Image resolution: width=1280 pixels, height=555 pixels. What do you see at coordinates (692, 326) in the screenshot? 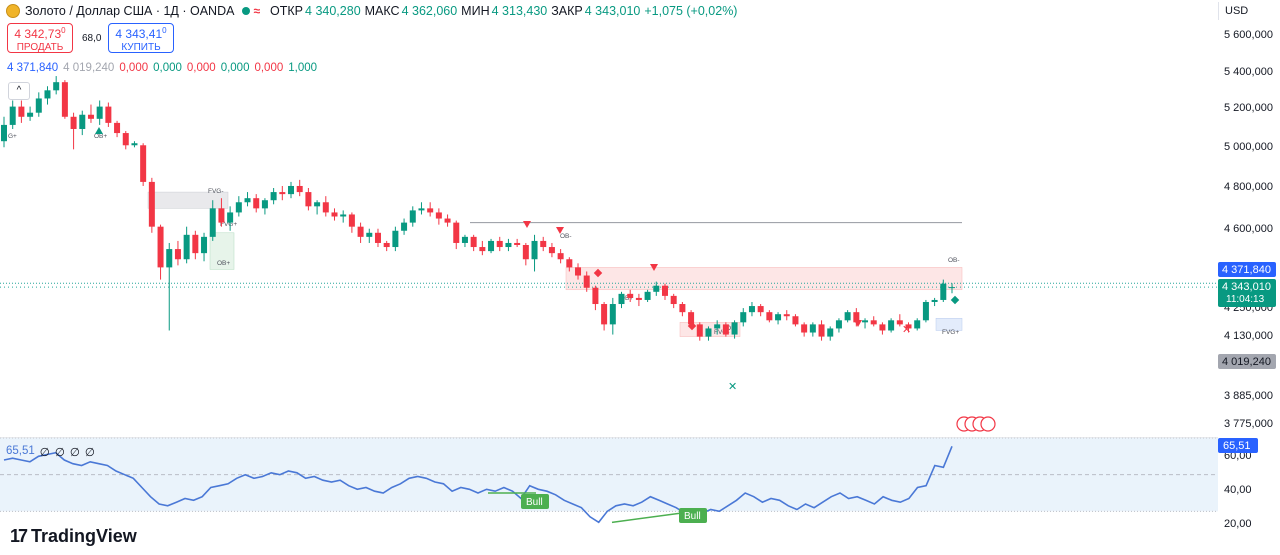
I see `diamond-marker` at bounding box center [692, 326].